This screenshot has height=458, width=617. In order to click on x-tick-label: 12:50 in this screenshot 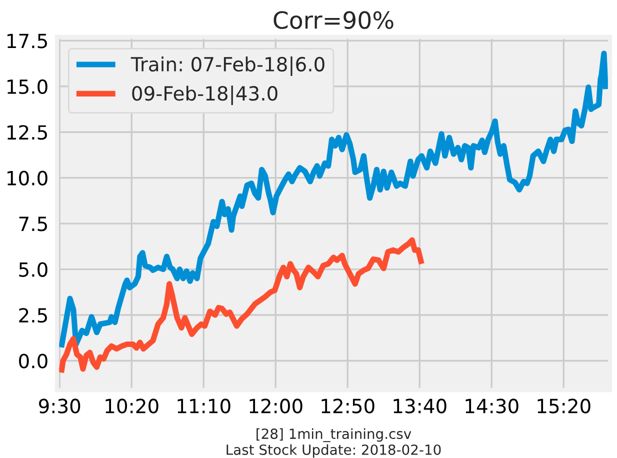, I will do `click(348, 406)`.